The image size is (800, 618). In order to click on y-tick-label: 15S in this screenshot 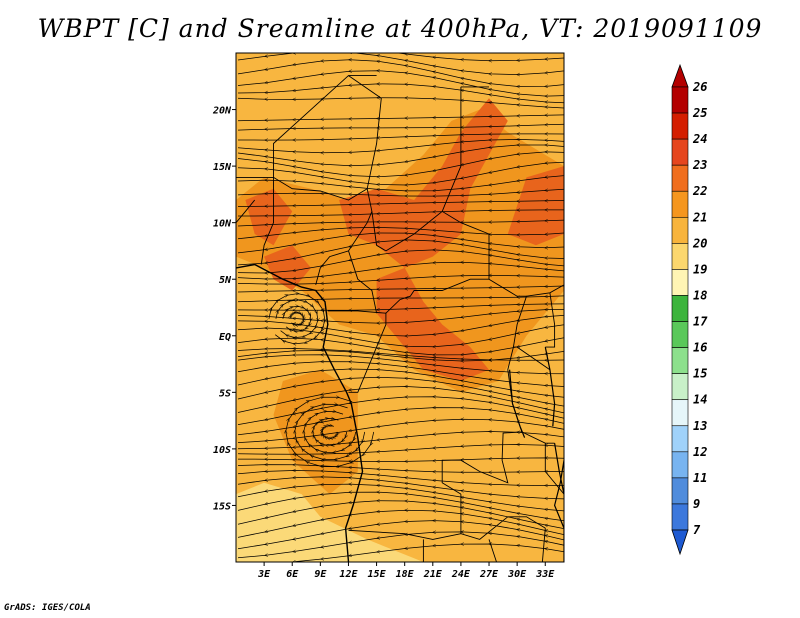, I will do `click(222, 506)`.